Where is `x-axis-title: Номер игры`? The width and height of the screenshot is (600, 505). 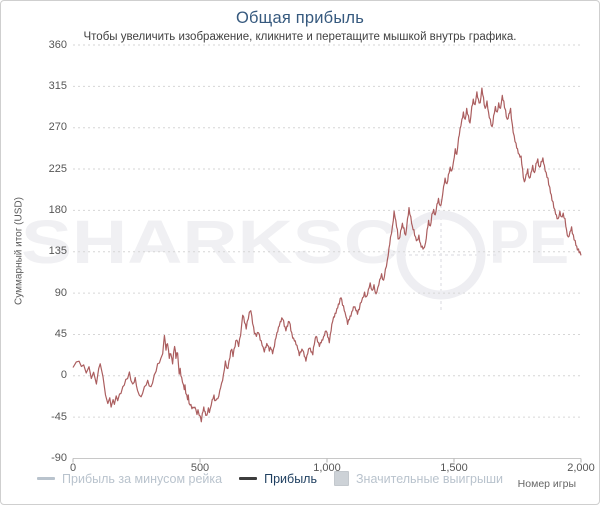
x-axis-title: Номер игры is located at coordinates (546, 484).